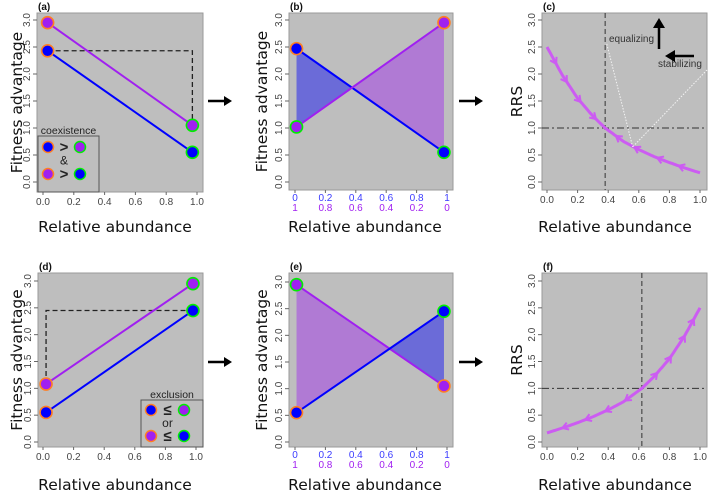  What do you see at coordinates (370, 335) in the screenshot?
I see `purple-series-line` at bounding box center [370, 335].